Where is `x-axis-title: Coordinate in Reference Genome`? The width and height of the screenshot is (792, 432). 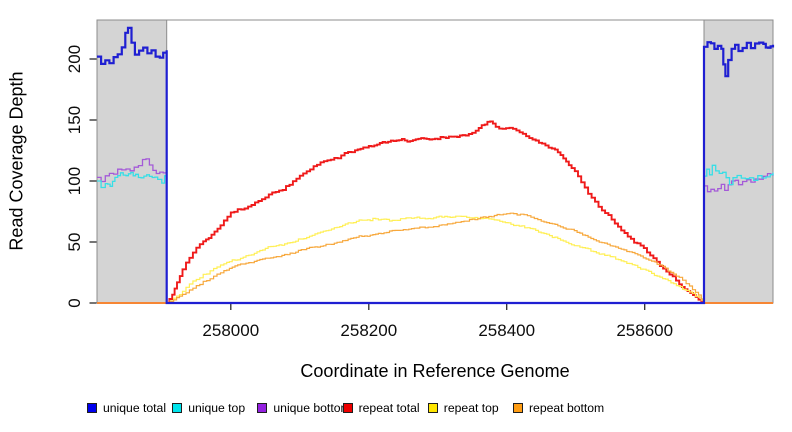
x-axis-title: Coordinate in Reference Genome is located at coordinates (435, 371).